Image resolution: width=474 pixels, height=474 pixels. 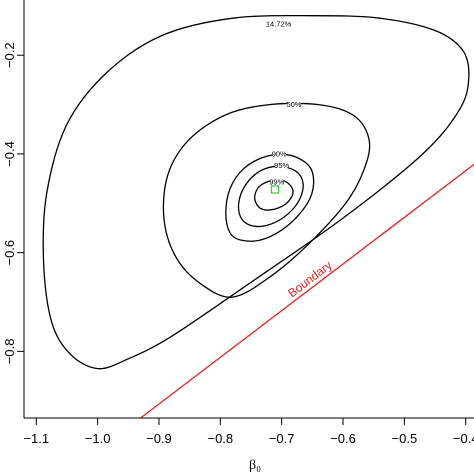 I want to click on x-tick-label: −0.7, so click(x=282, y=438).